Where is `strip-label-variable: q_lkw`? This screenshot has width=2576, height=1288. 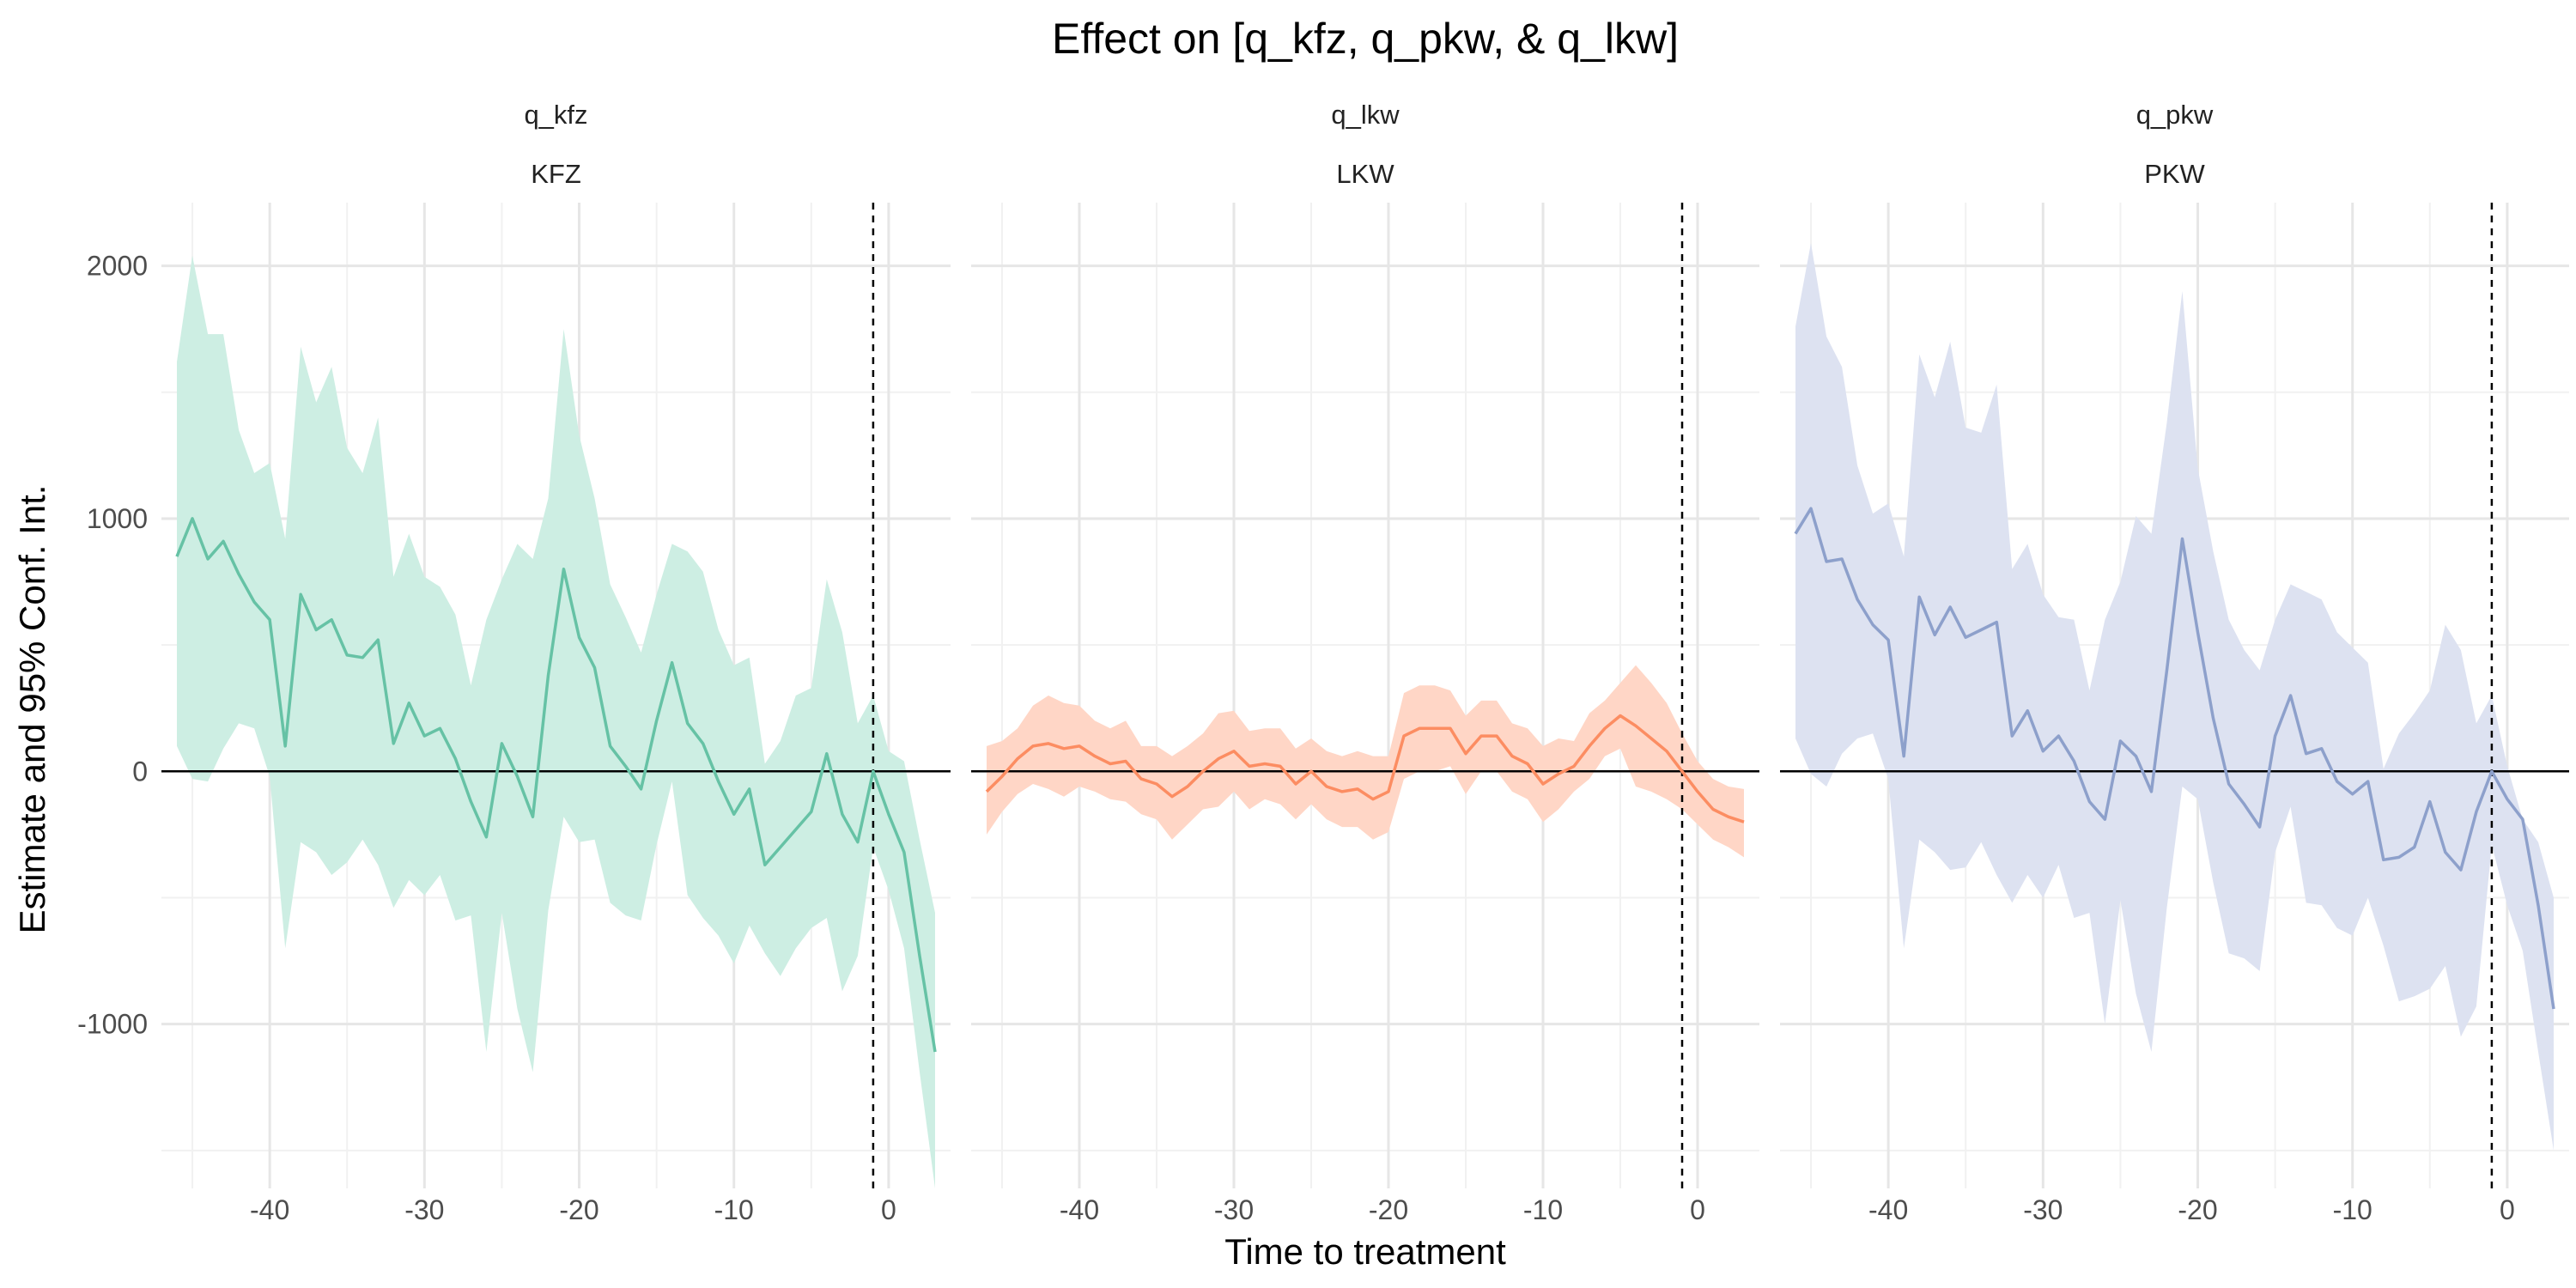 strip-label-variable: q_lkw is located at coordinates (1365, 115).